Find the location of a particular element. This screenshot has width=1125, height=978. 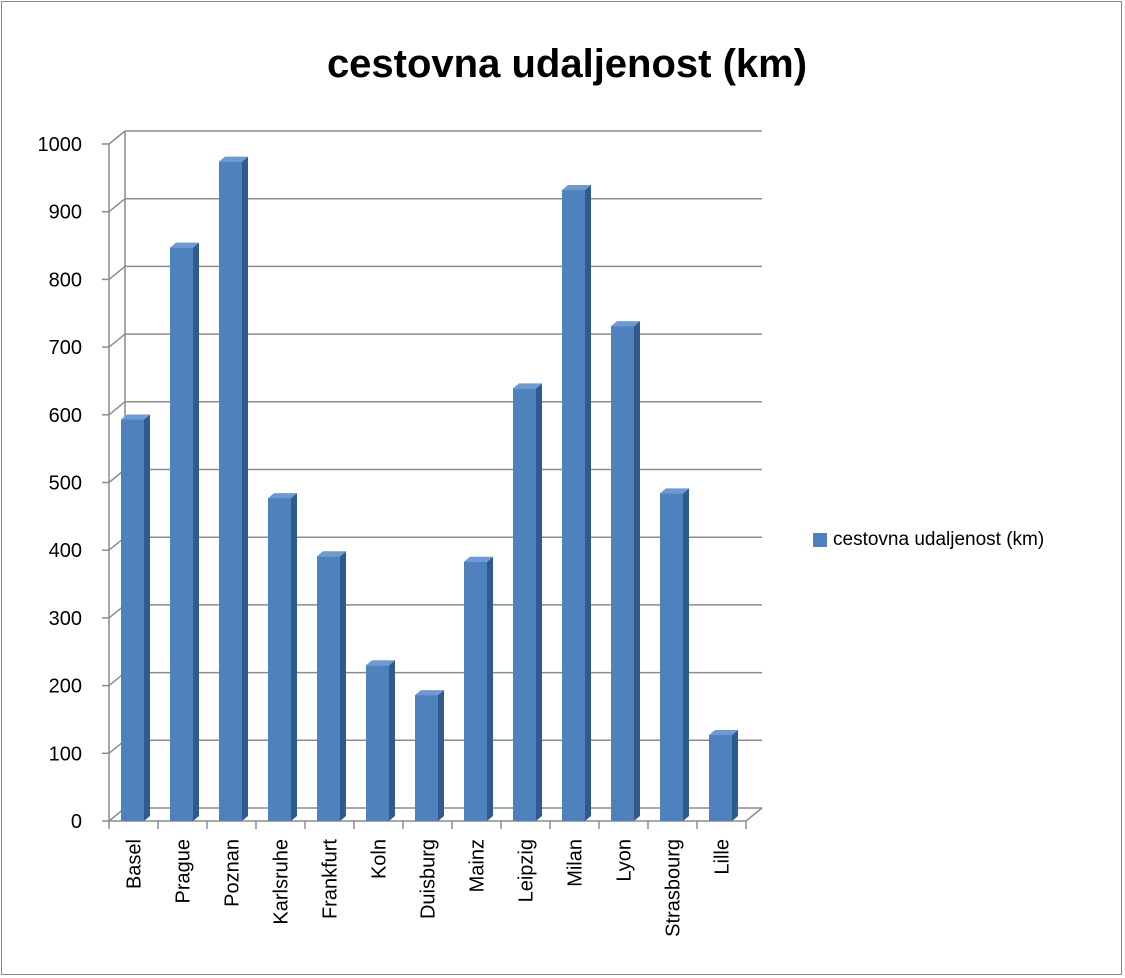

legend-label: cestovna udaljenost (km) is located at coordinates (939, 539).